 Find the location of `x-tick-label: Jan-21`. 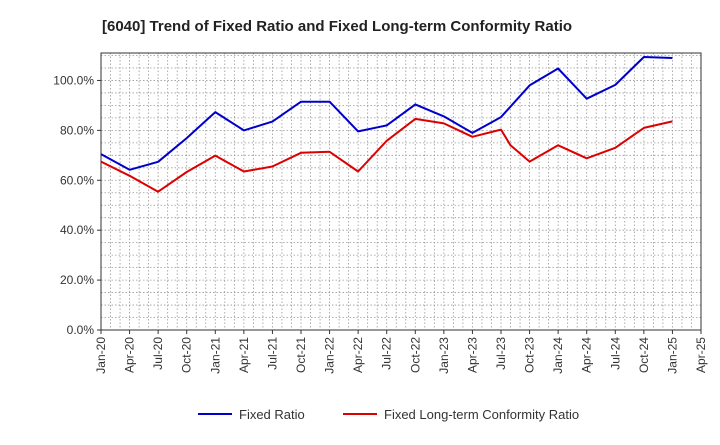

x-tick-label: Jan-21 is located at coordinates (215, 355).